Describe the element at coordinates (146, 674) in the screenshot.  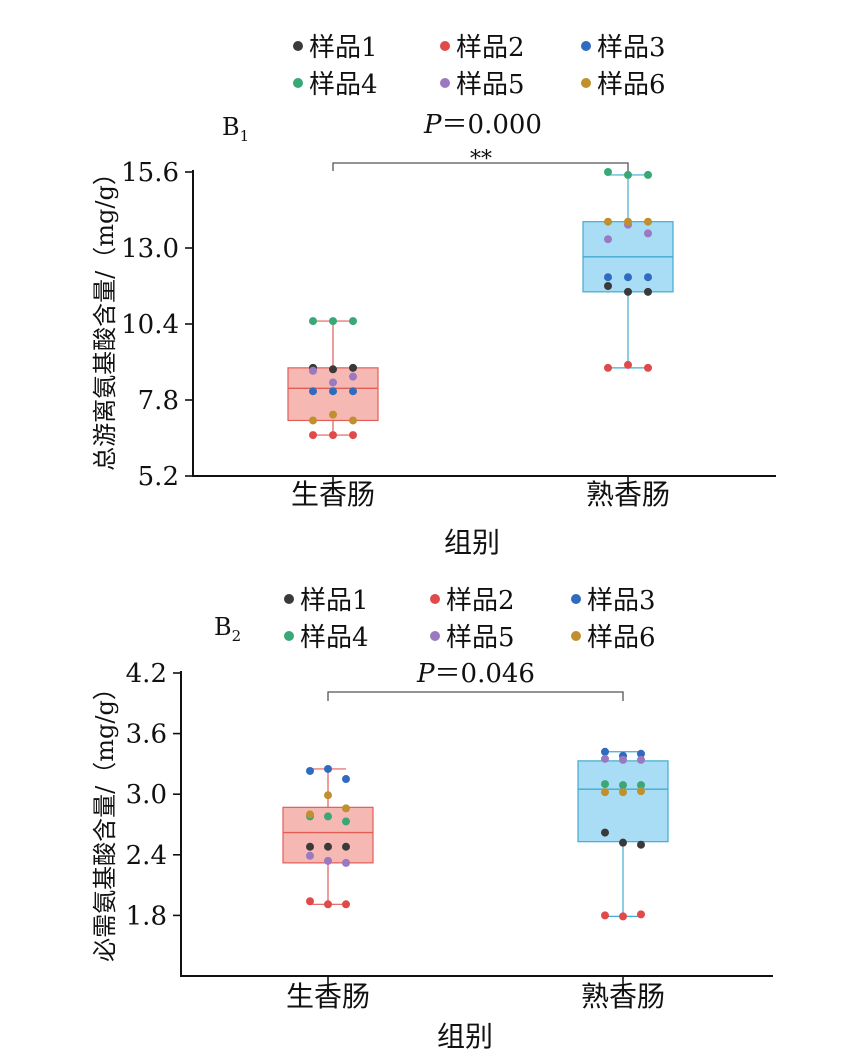
I see `y-tick-label: 4.2` at that location.